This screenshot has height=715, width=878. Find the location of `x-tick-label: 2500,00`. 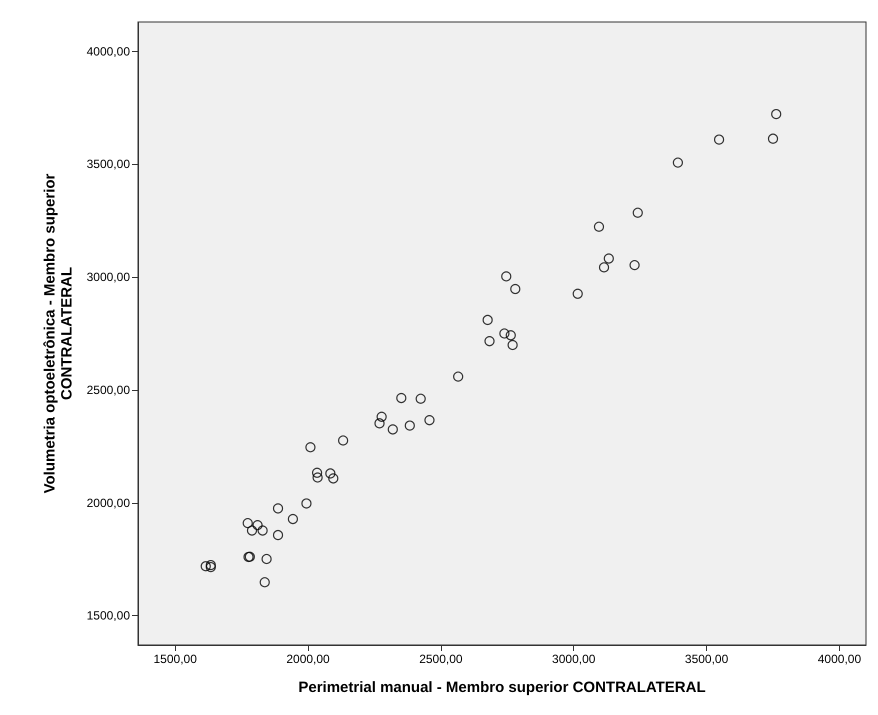

x-tick-label: 2500,00 is located at coordinates (441, 659).